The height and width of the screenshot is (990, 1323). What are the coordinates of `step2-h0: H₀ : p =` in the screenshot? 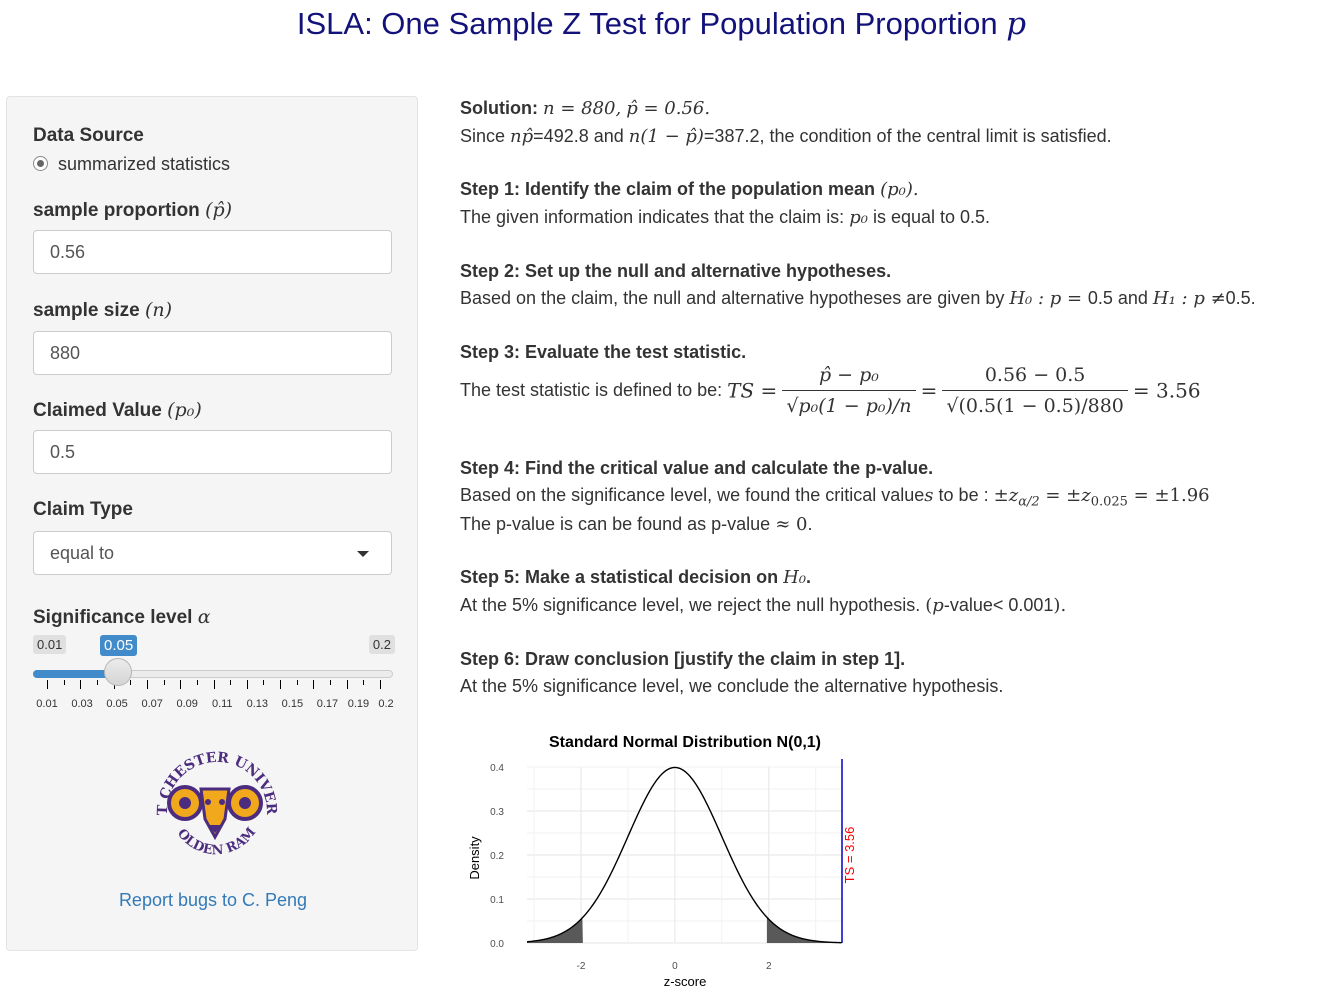 It's located at (1048, 298).